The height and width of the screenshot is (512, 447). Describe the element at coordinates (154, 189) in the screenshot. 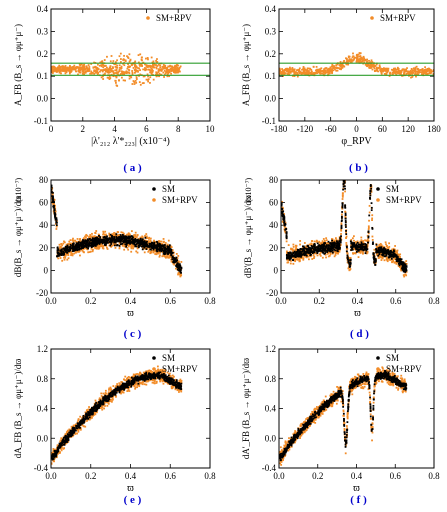

I see `legend-marker` at that location.